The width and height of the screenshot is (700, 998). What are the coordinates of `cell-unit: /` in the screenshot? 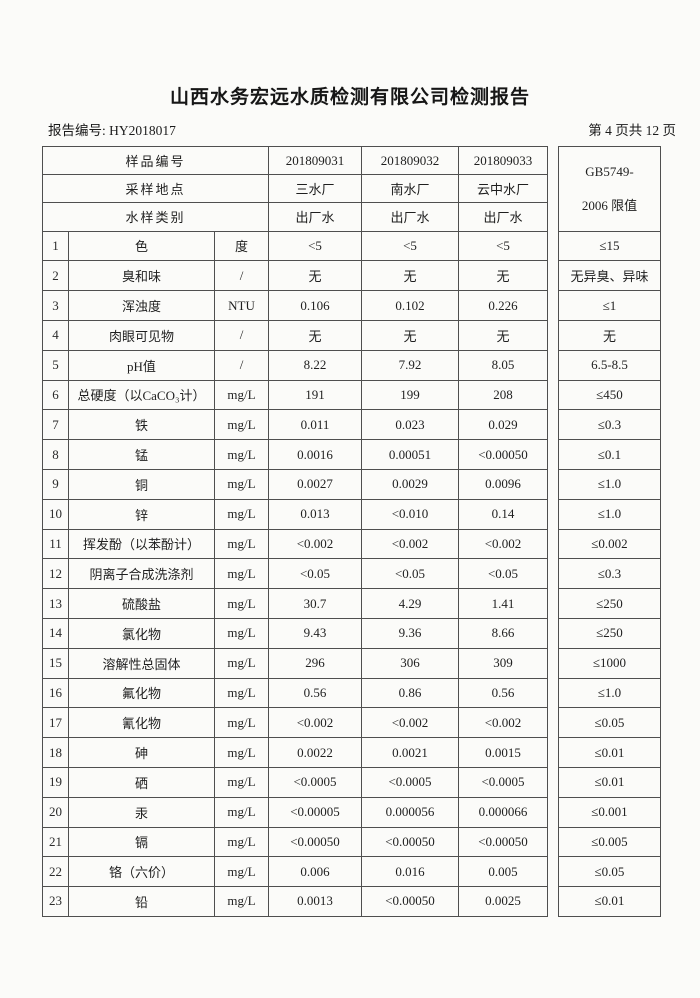 It's located at (241, 335).